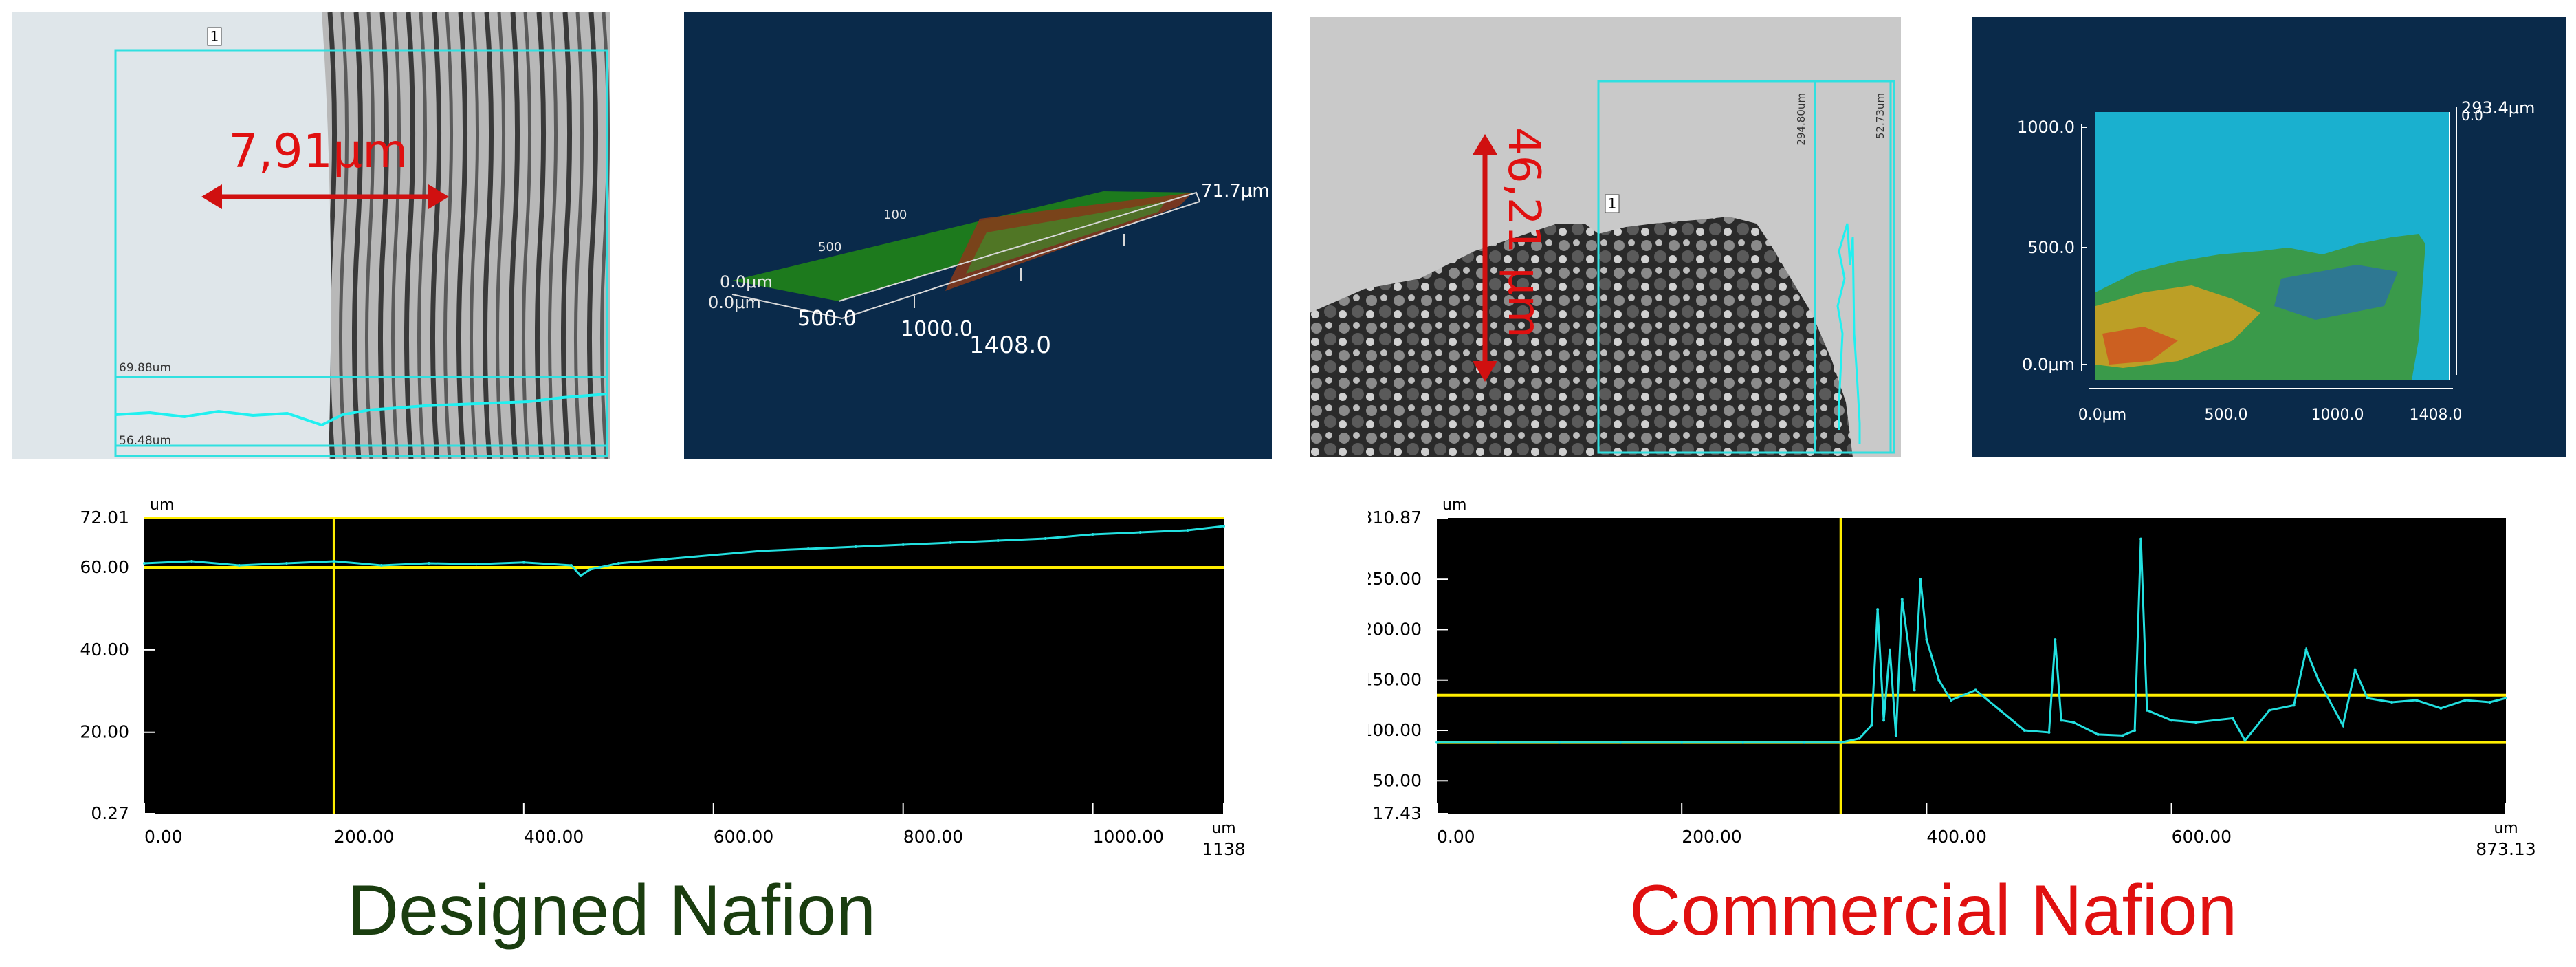 The height and width of the screenshot is (967, 2576). I want to click on designed-micrograph-svg: 1 69.88um 56.48um 7,91μm, so click(311, 235).